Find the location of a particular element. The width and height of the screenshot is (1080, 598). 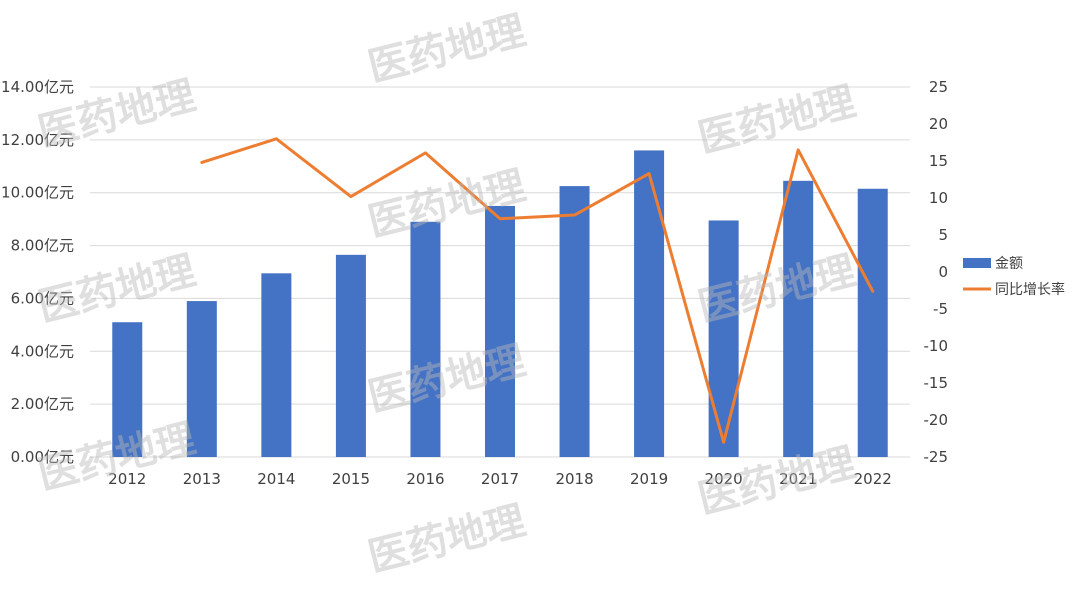

x-tick-label: 2014 is located at coordinates (276, 479).